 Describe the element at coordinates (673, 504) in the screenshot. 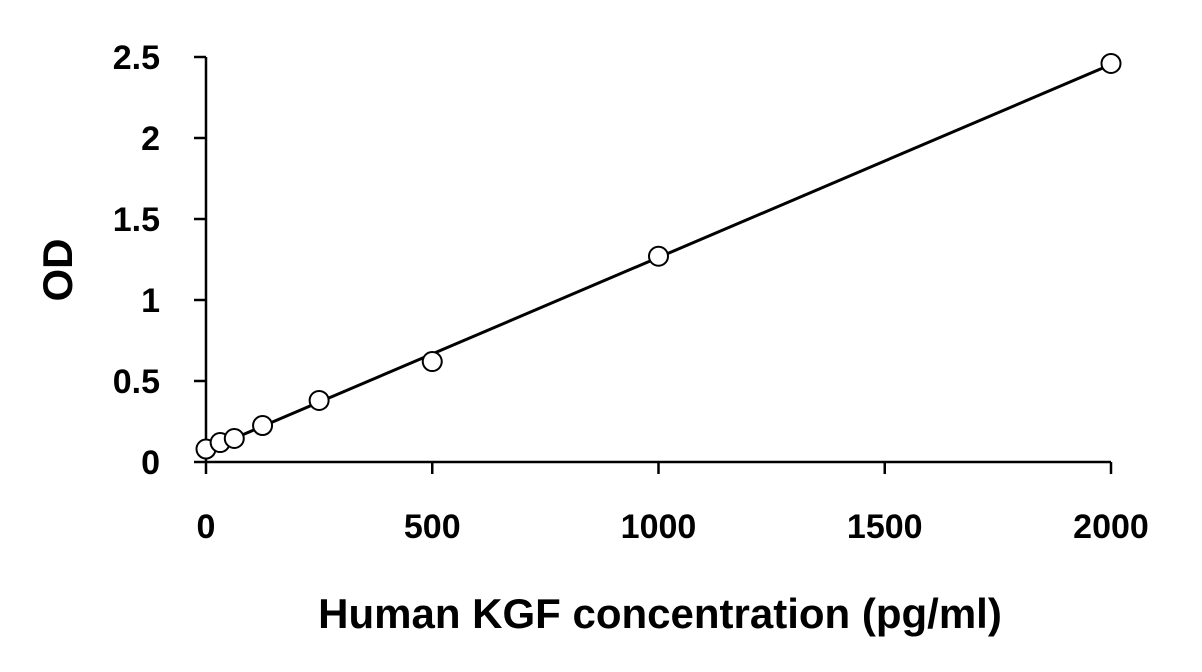

I see `x-axis-ticks: 0 500 1000 1500 2000` at that location.